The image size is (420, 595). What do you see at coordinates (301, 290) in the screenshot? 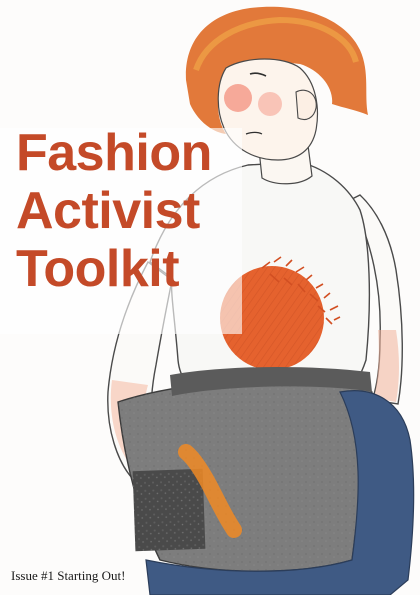
I see `shirt-print-hatch` at bounding box center [301, 290].